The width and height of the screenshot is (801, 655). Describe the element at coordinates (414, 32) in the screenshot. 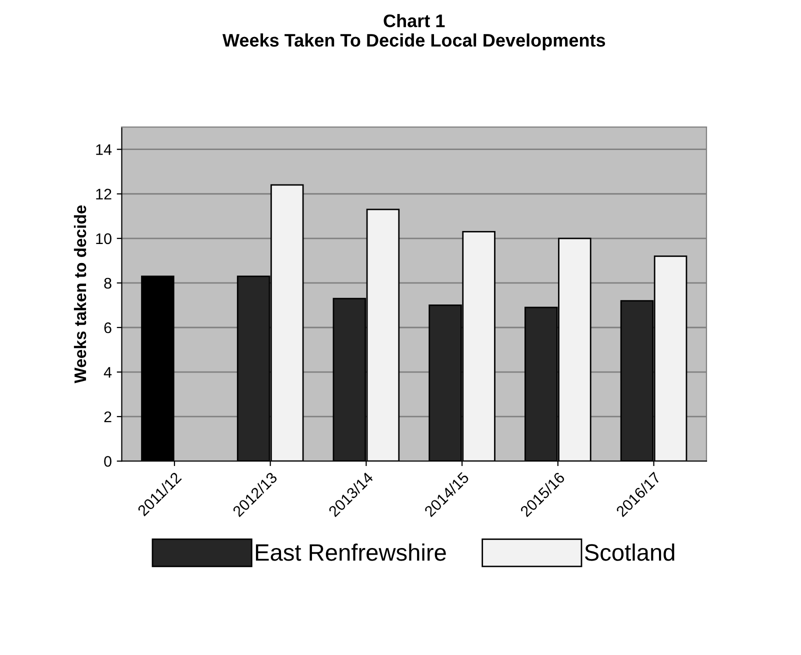

I see `chart-title: Chart 1 Weeks Taken To Decide Local Developments` at that location.